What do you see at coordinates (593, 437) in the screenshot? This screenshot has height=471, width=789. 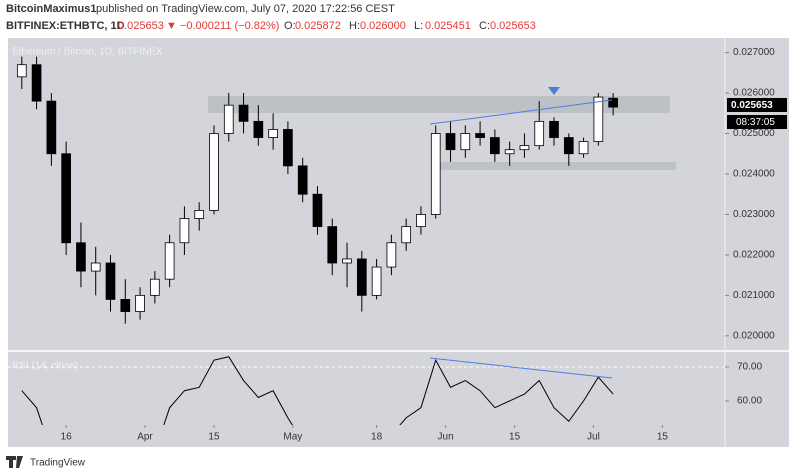 I see `x-tick-label: Jul` at bounding box center [593, 437].